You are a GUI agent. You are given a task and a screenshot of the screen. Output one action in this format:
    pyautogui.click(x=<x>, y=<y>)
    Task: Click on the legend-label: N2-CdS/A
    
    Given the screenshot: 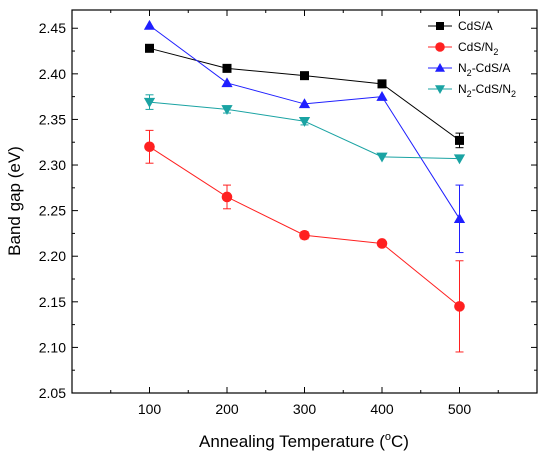 What is the action you would take?
    pyautogui.click(x=484, y=69)
    